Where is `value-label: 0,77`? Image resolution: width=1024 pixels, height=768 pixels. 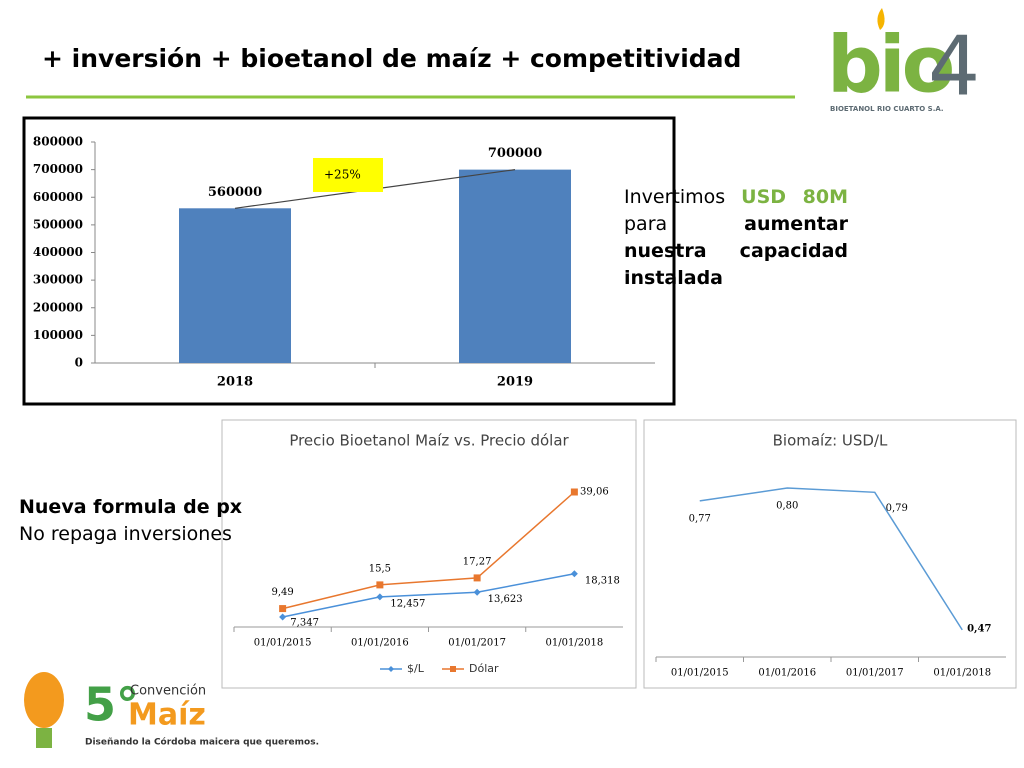 value-label: 0,77 is located at coordinates (700, 518).